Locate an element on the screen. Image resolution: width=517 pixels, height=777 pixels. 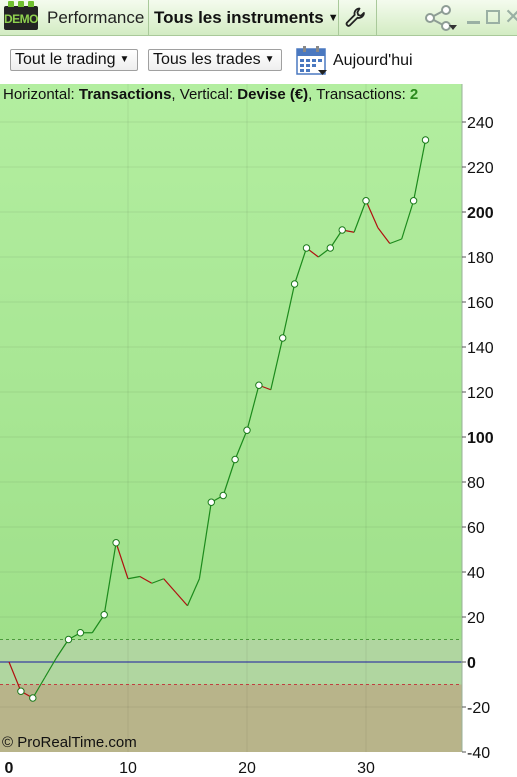
y-tick-label: -40 is located at coordinates (478, 753).